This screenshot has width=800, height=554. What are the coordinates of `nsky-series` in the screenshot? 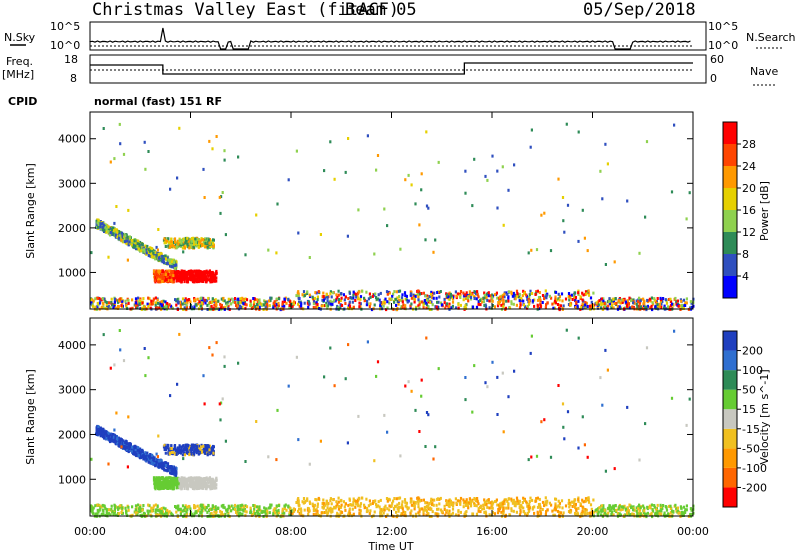 It's located at (391, 38).